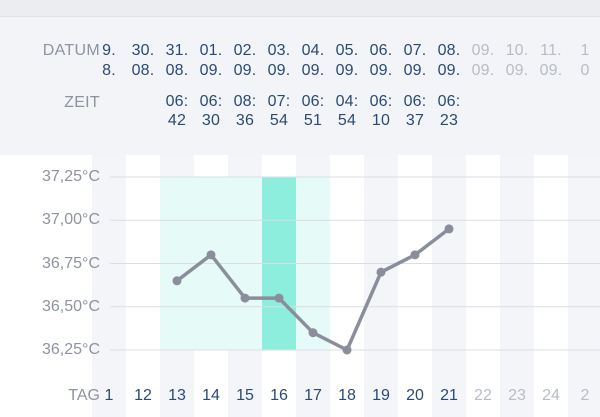 The width and height of the screenshot is (600, 417). Describe the element at coordinates (211, 120) in the screenshot. I see `time-minute: 30` at that location.